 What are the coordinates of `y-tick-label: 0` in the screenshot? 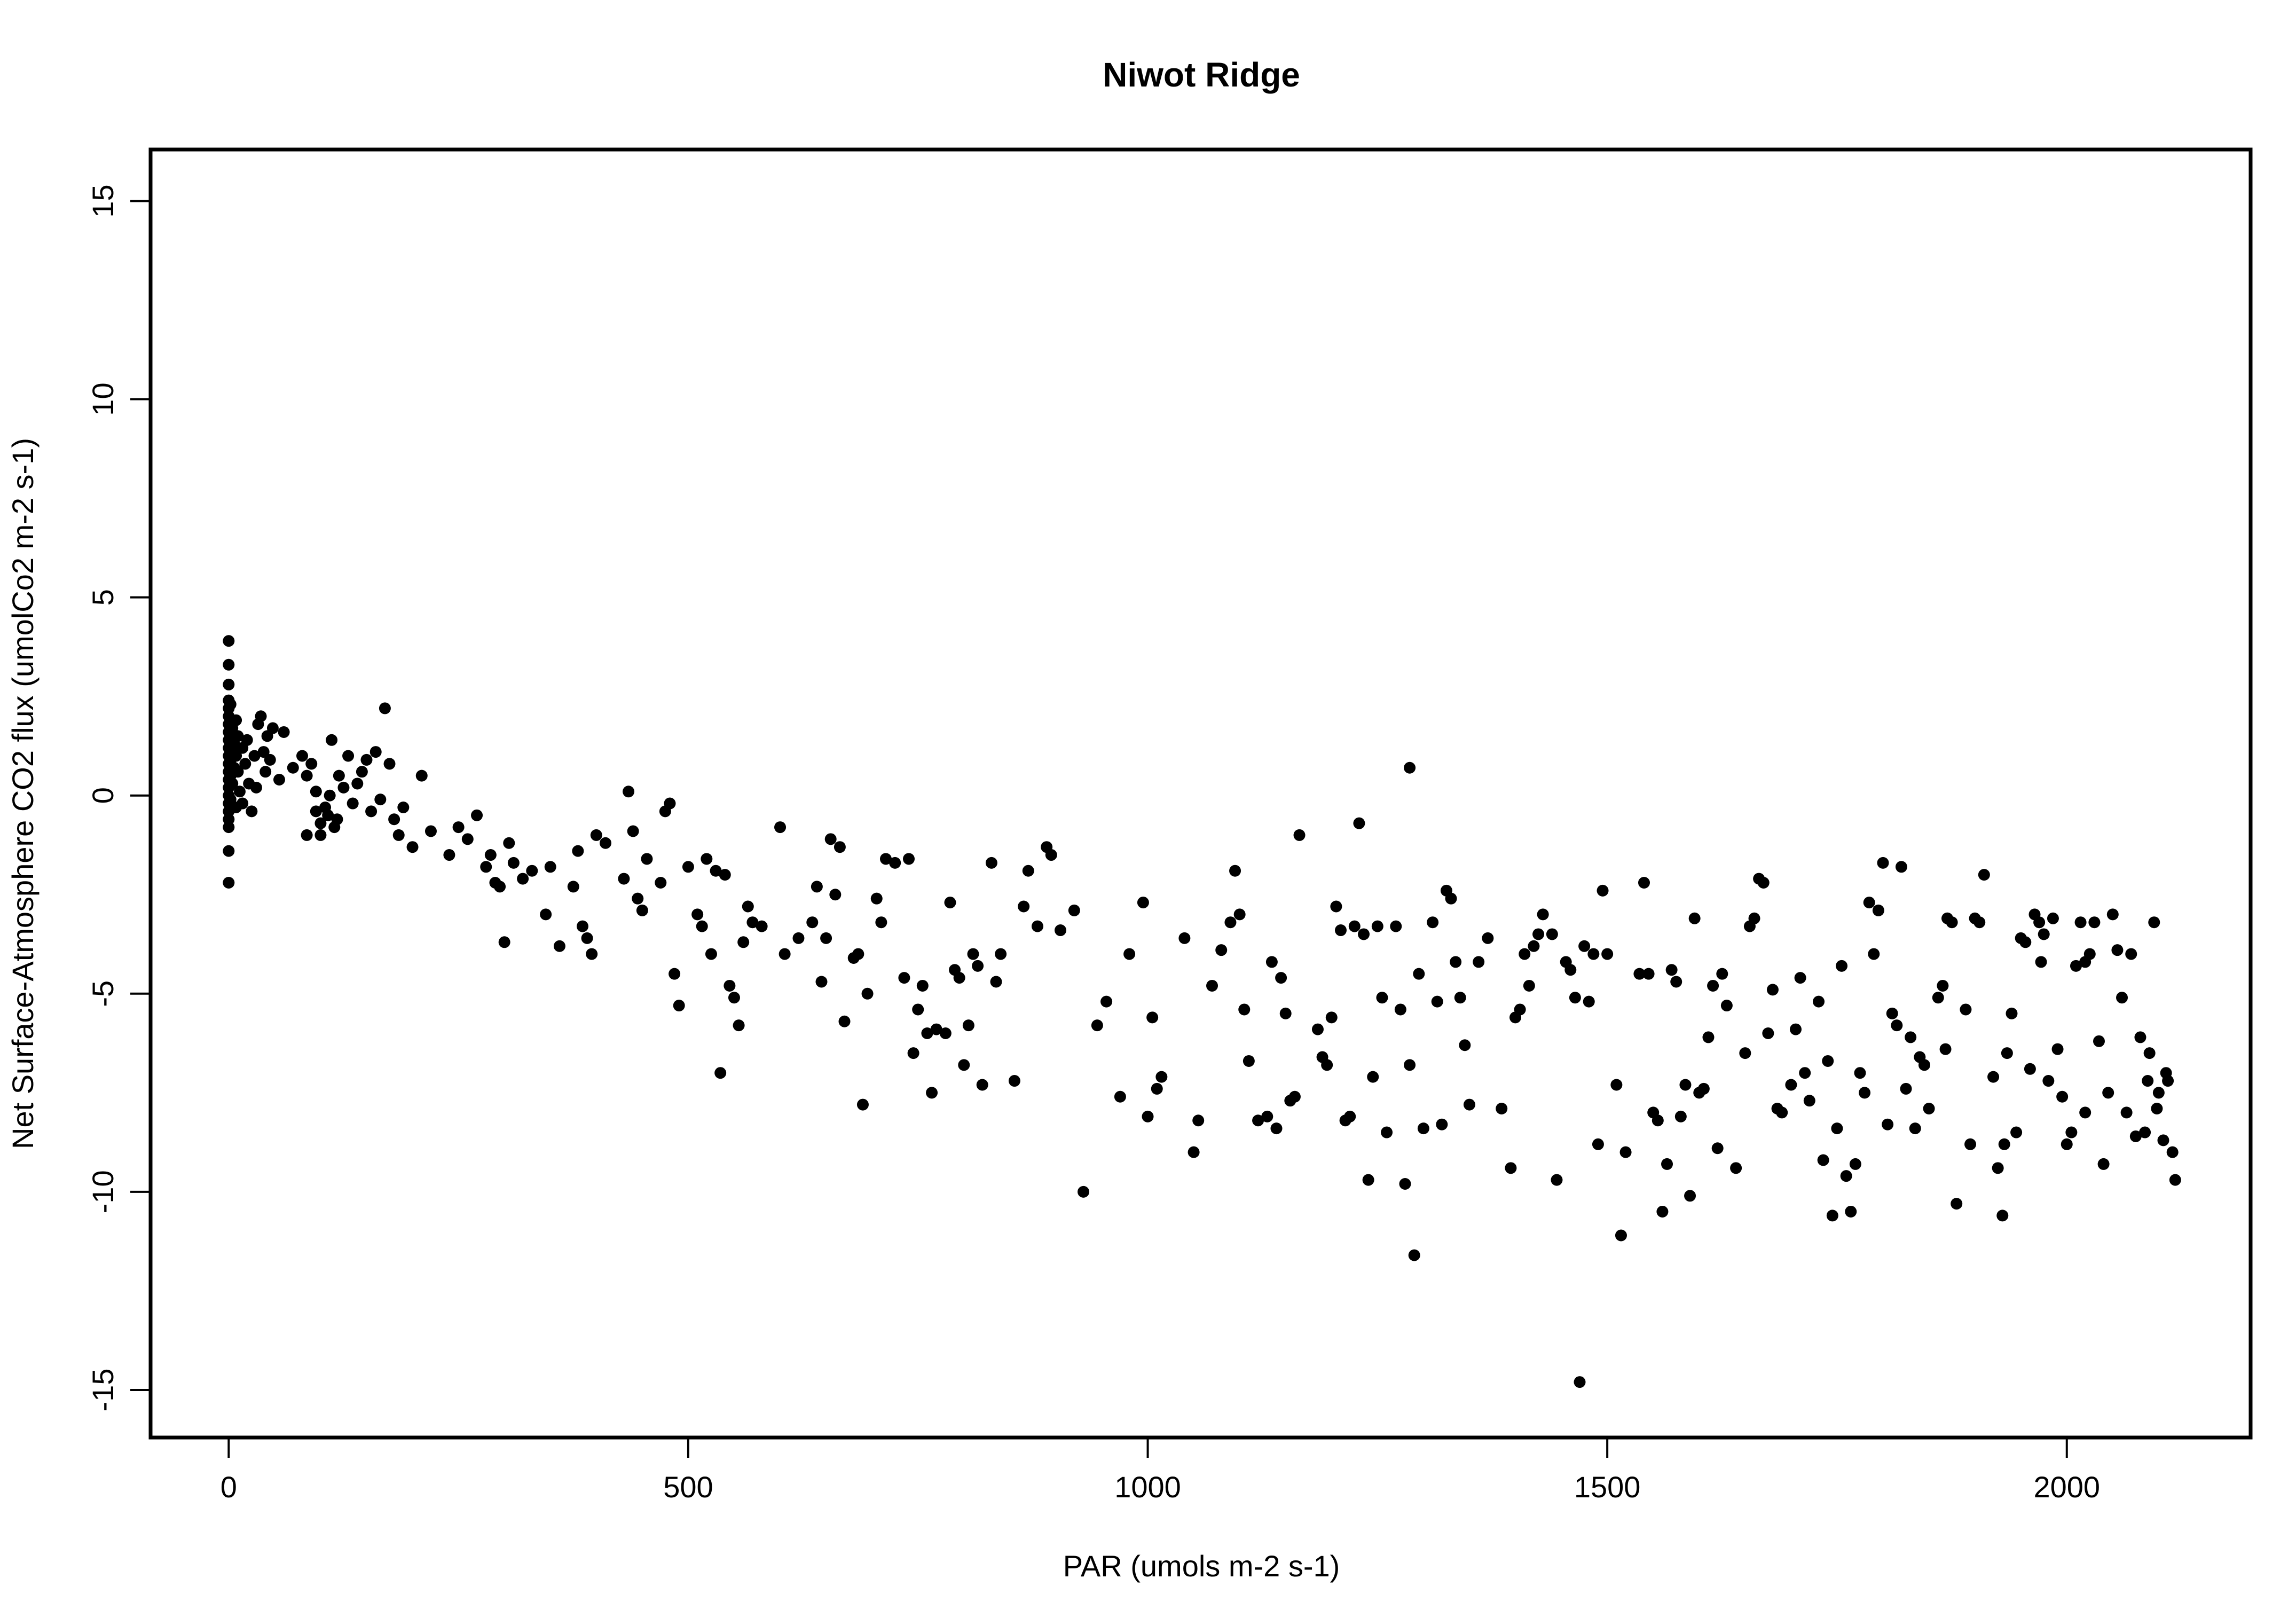 It's located at (103, 795).